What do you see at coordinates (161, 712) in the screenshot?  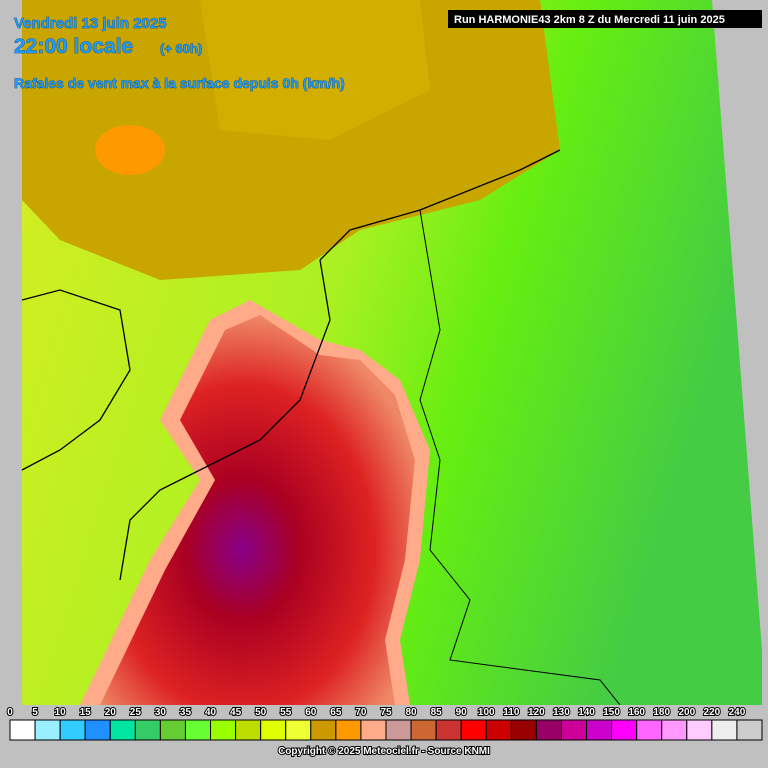 I see `legend-label: 30` at bounding box center [161, 712].